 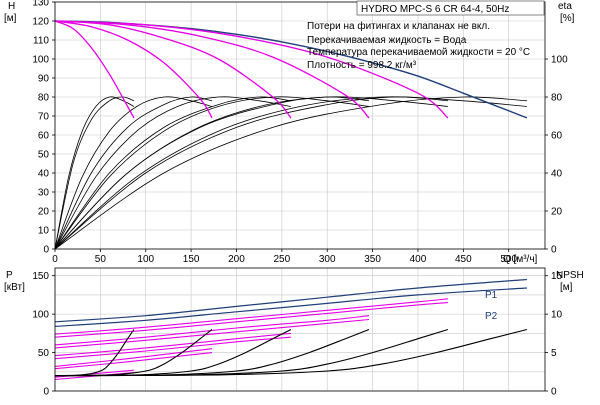 I want to click on npsh-curve, so click(x=291, y=352).